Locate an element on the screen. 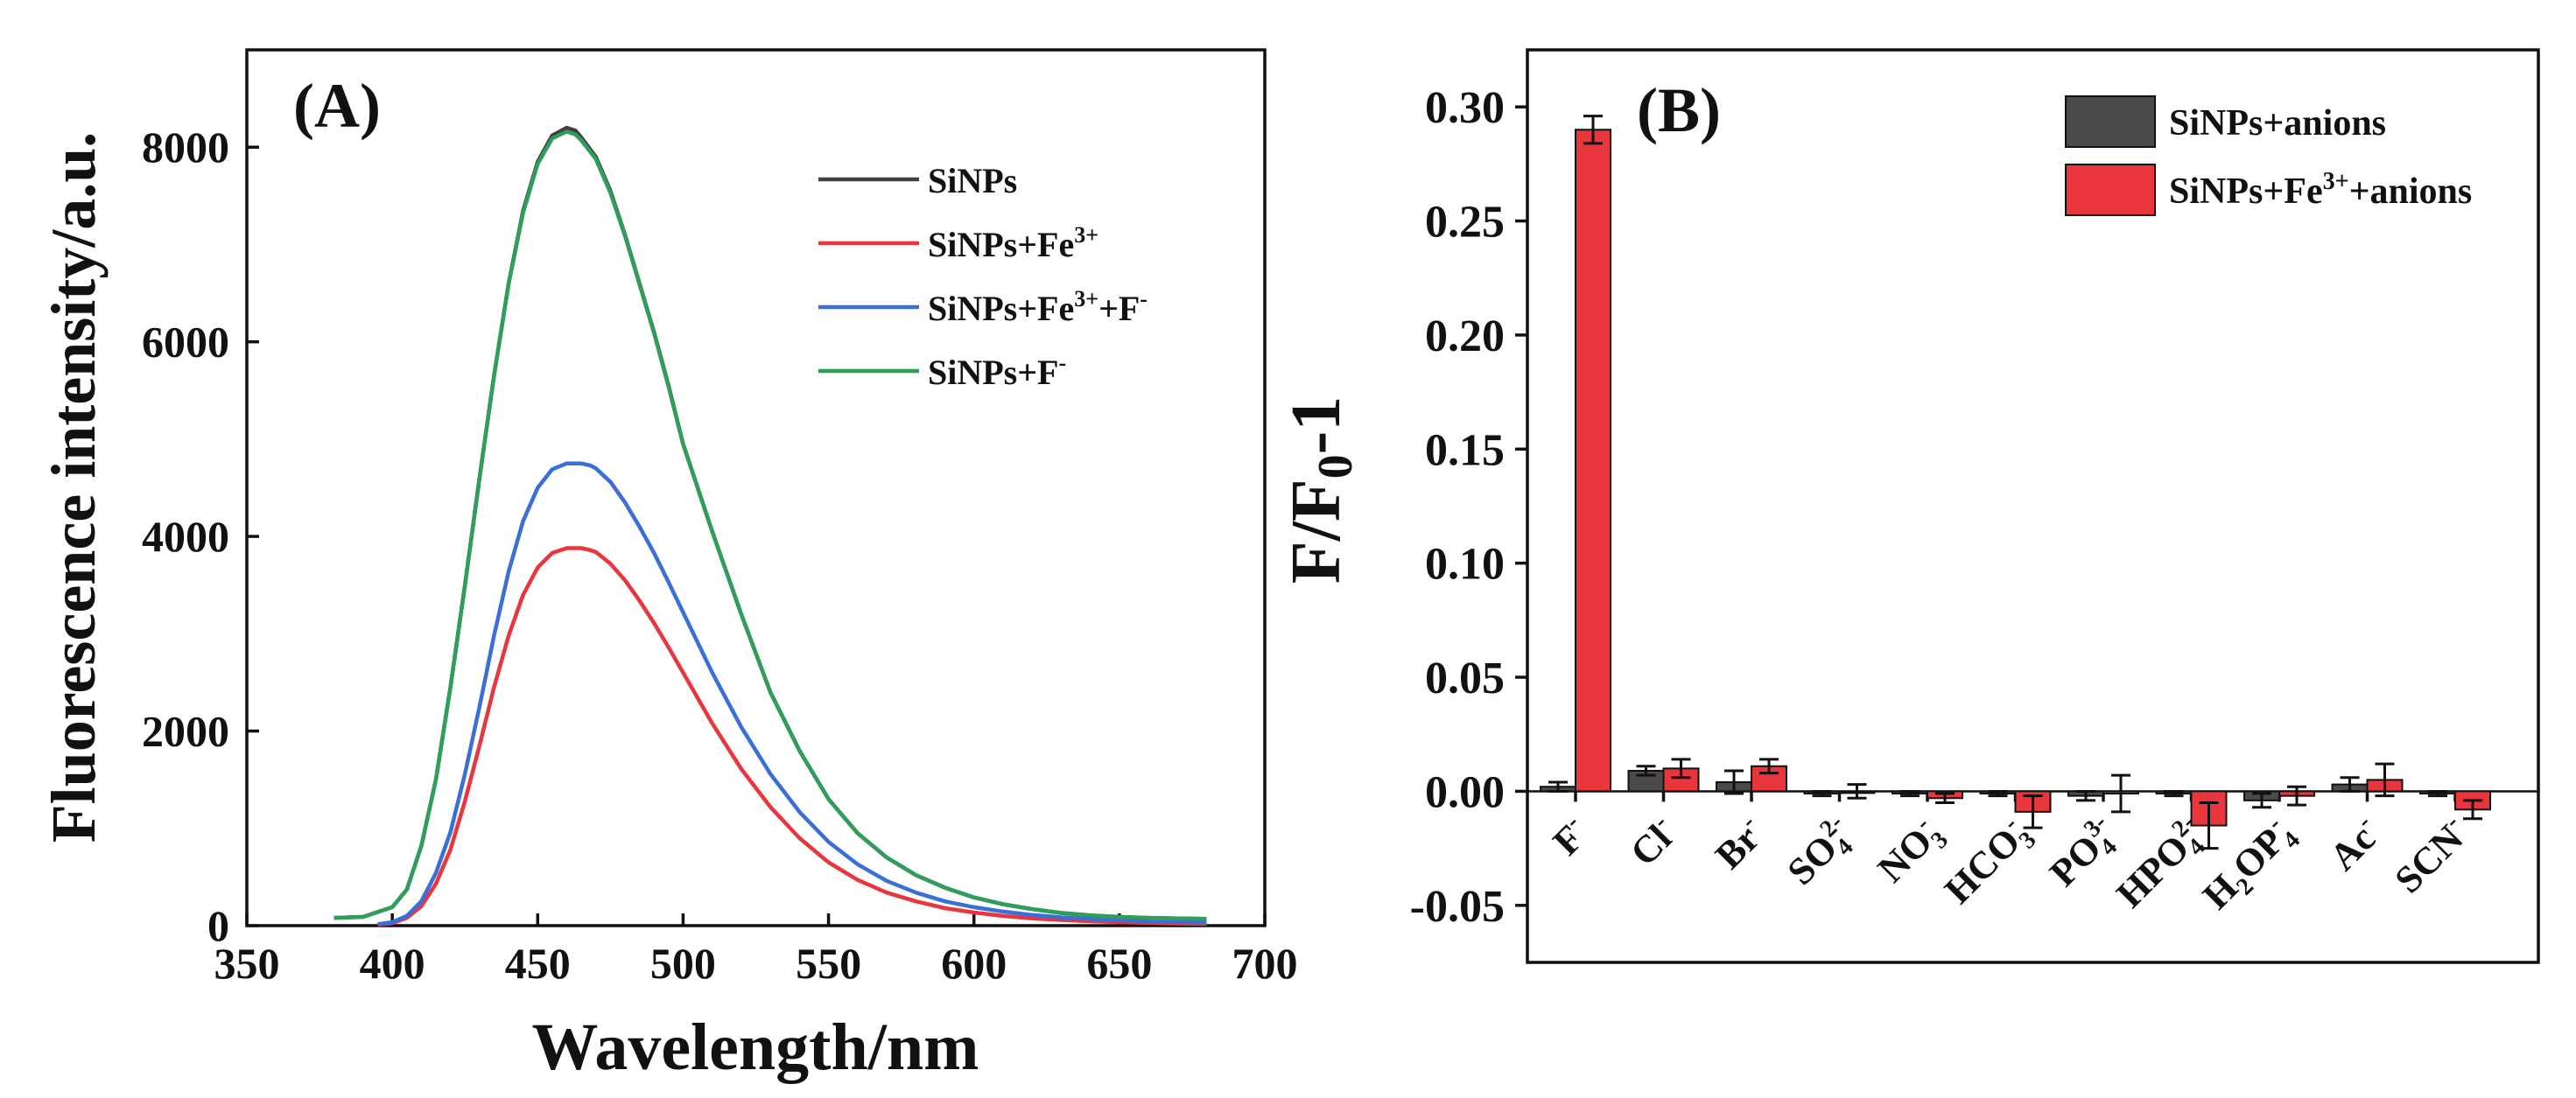 This screenshot has height=1098, width=2576. panel-a-y-axis-title: Fluorescence intensity/a.u. is located at coordinates (74, 487).